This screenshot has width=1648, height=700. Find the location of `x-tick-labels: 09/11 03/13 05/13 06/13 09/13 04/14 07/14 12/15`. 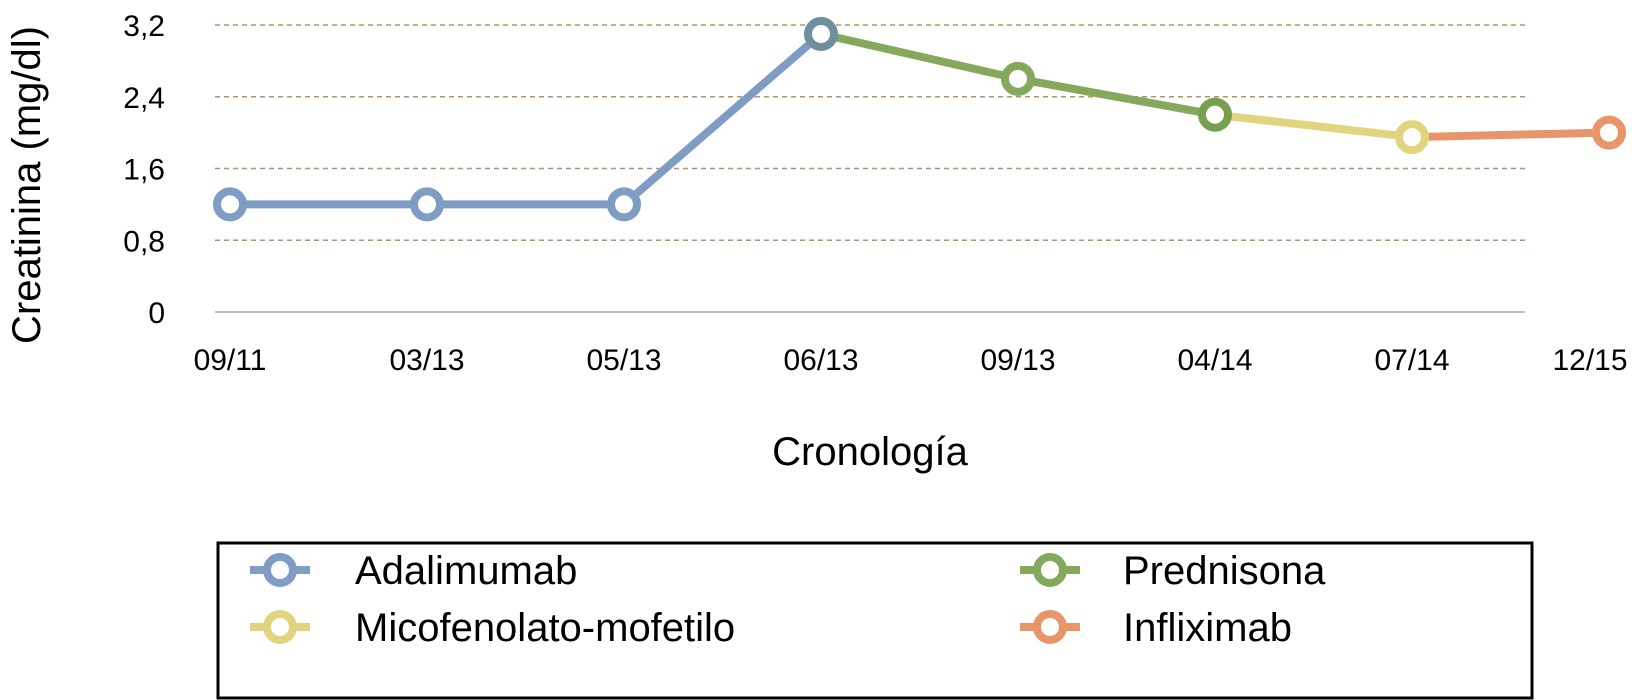

x-tick-labels: 09/11 03/13 05/13 06/13 09/13 04/14 07/14 12/15 is located at coordinates (911, 360).